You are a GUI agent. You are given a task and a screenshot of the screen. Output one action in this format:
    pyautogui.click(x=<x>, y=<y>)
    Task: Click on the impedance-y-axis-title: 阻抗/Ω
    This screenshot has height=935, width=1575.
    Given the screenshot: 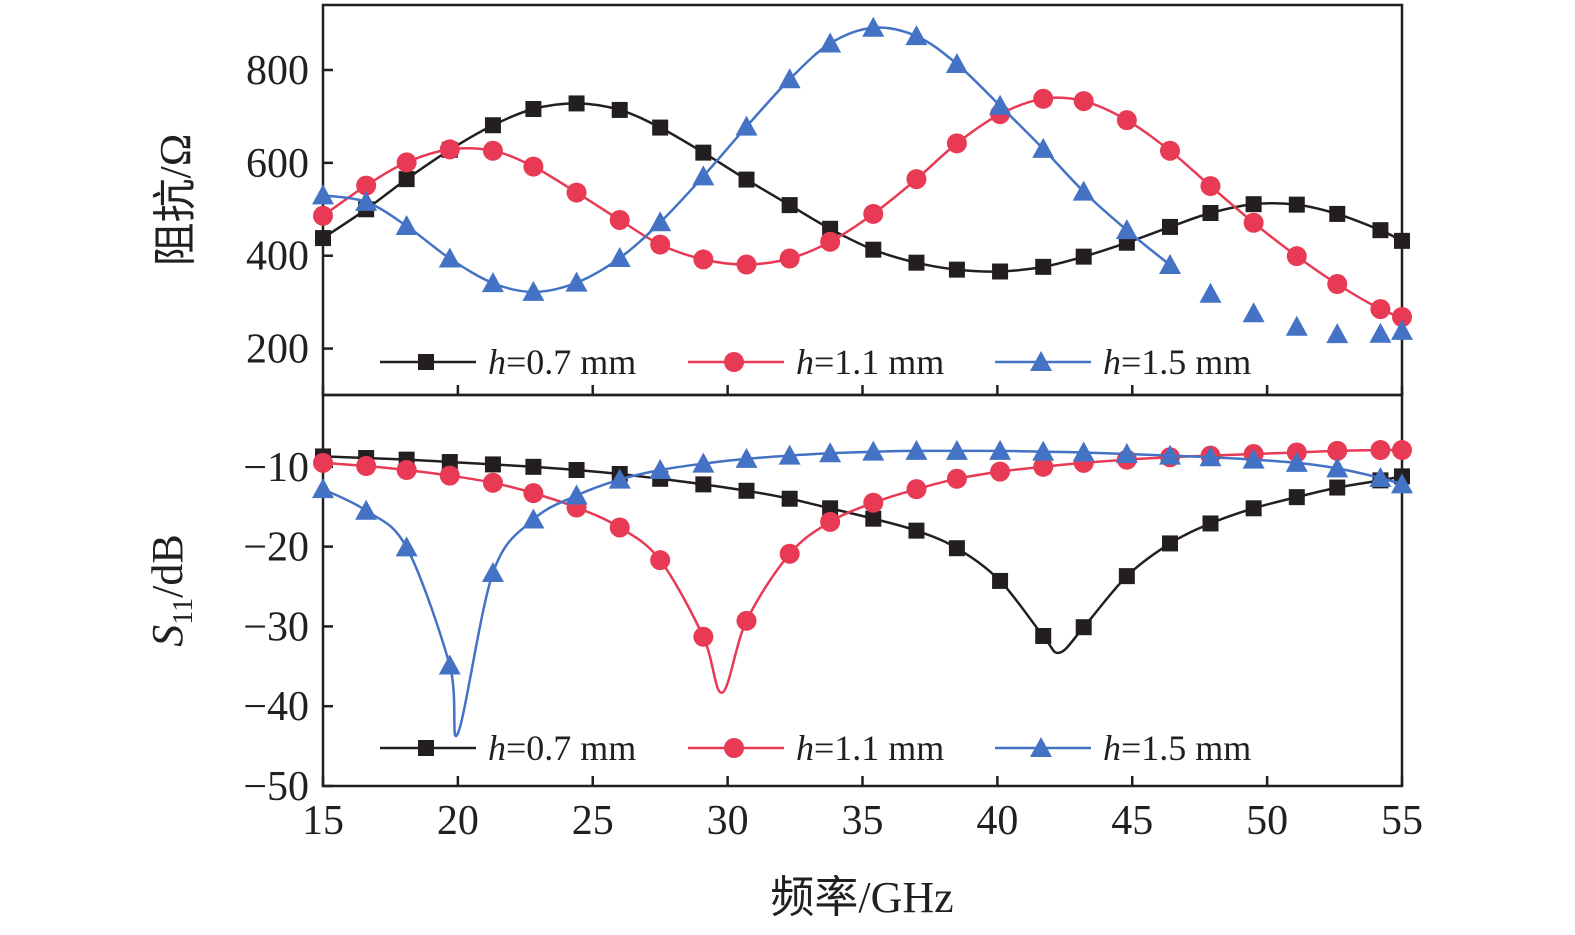 What is the action you would take?
    pyautogui.click(x=175, y=200)
    